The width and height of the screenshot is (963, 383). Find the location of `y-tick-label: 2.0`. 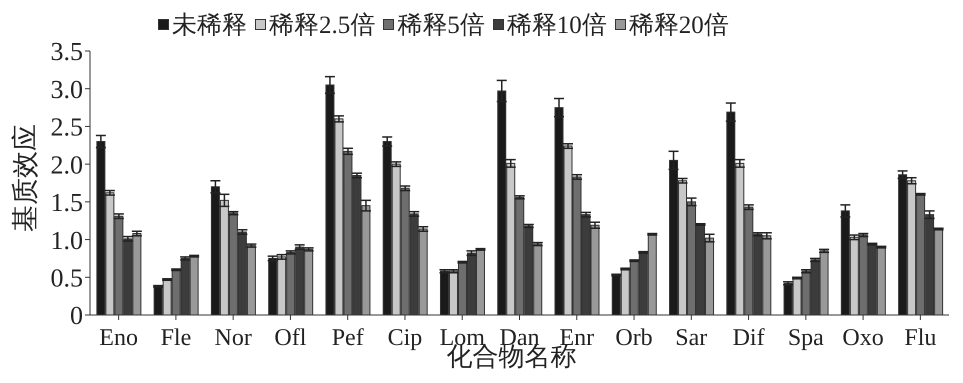

y-tick-label: 2.0 is located at coordinates (66, 165).